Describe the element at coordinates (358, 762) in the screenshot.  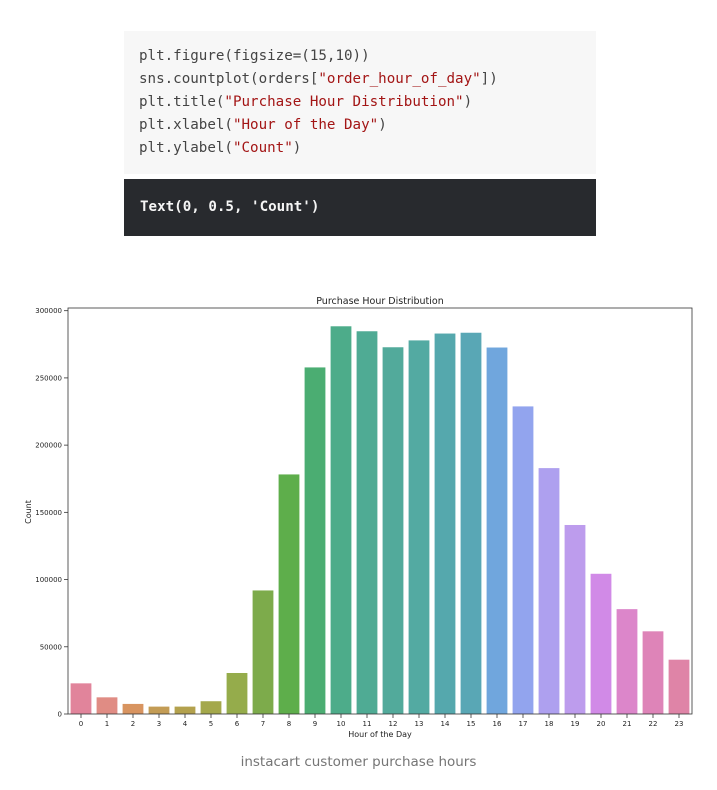
I see `figure-caption: instacart customer purchase hours` at that location.